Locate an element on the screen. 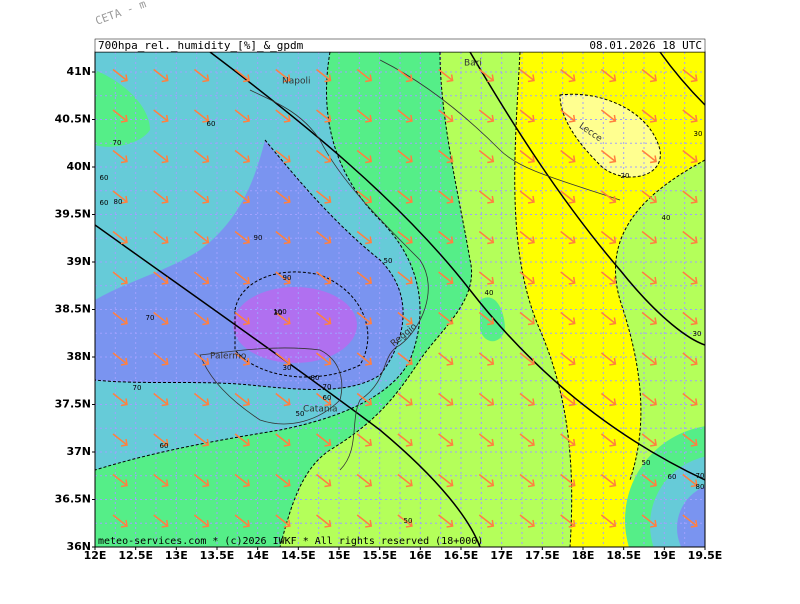  field-paleyellow is located at coordinates (610, 135).